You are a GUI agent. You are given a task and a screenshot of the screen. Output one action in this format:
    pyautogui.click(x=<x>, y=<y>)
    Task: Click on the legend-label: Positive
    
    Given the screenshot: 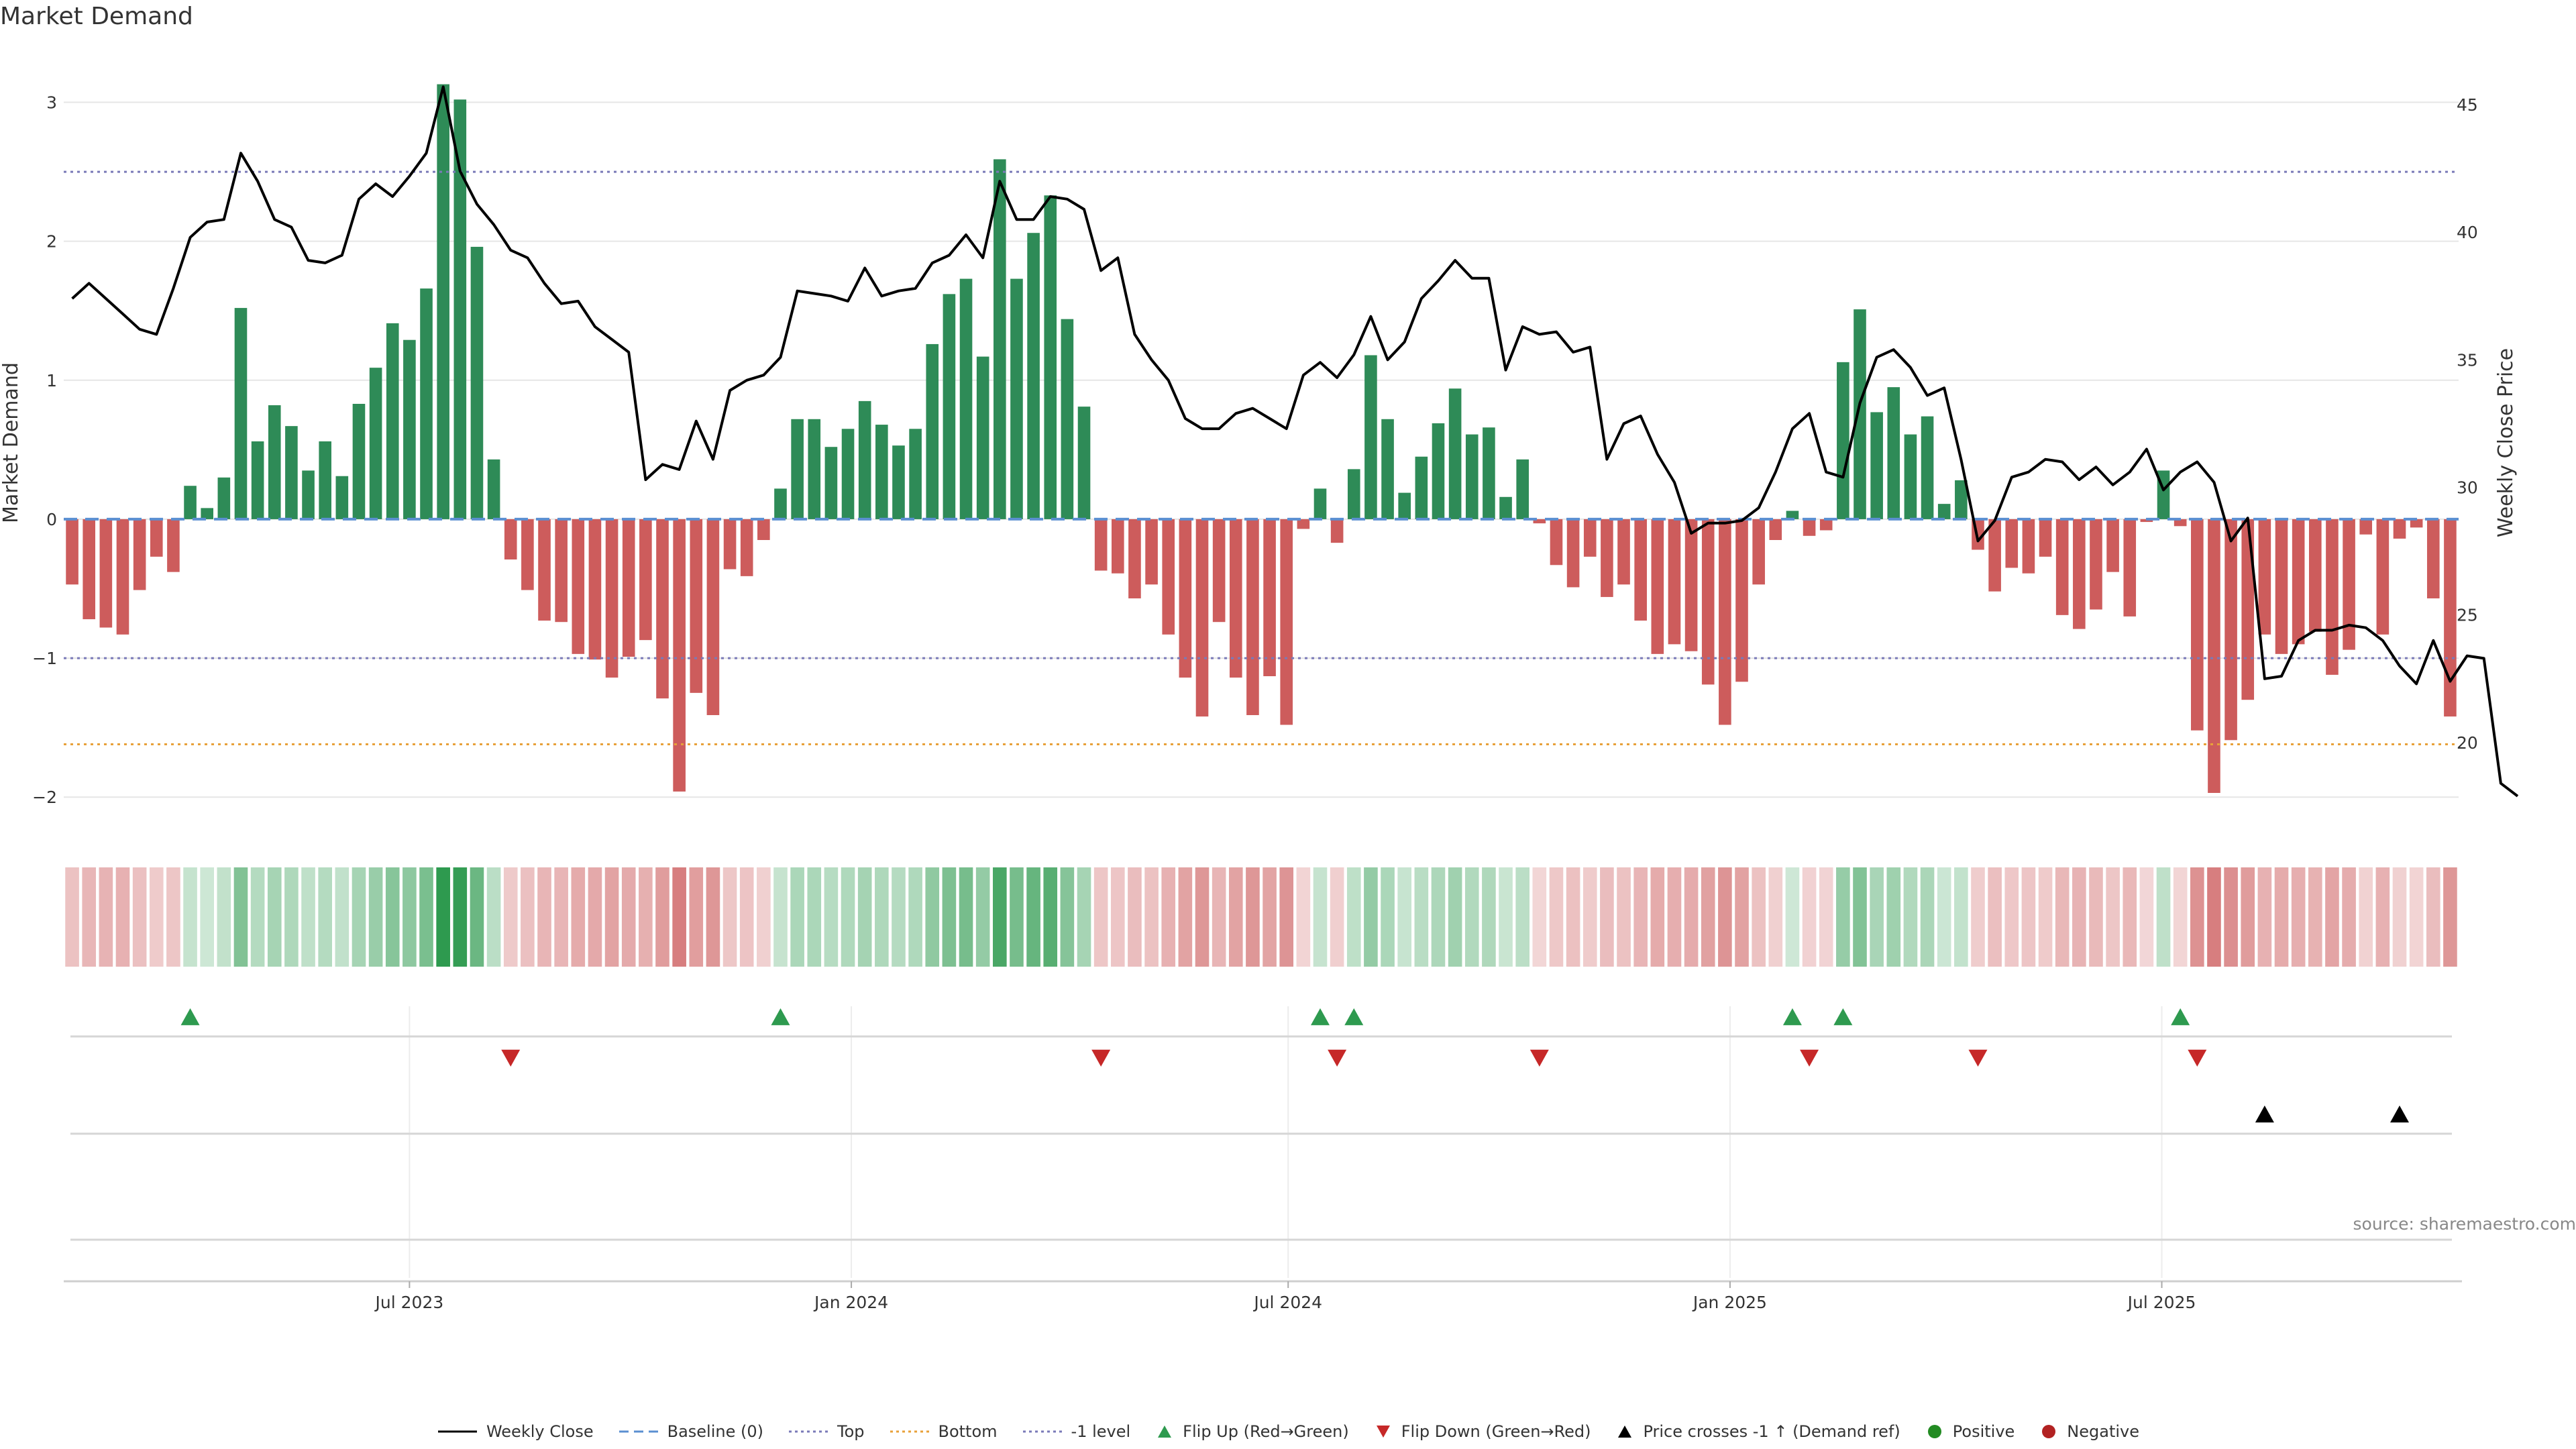 What is the action you would take?
    pyautogui.click(x=1983, y=1431)
    